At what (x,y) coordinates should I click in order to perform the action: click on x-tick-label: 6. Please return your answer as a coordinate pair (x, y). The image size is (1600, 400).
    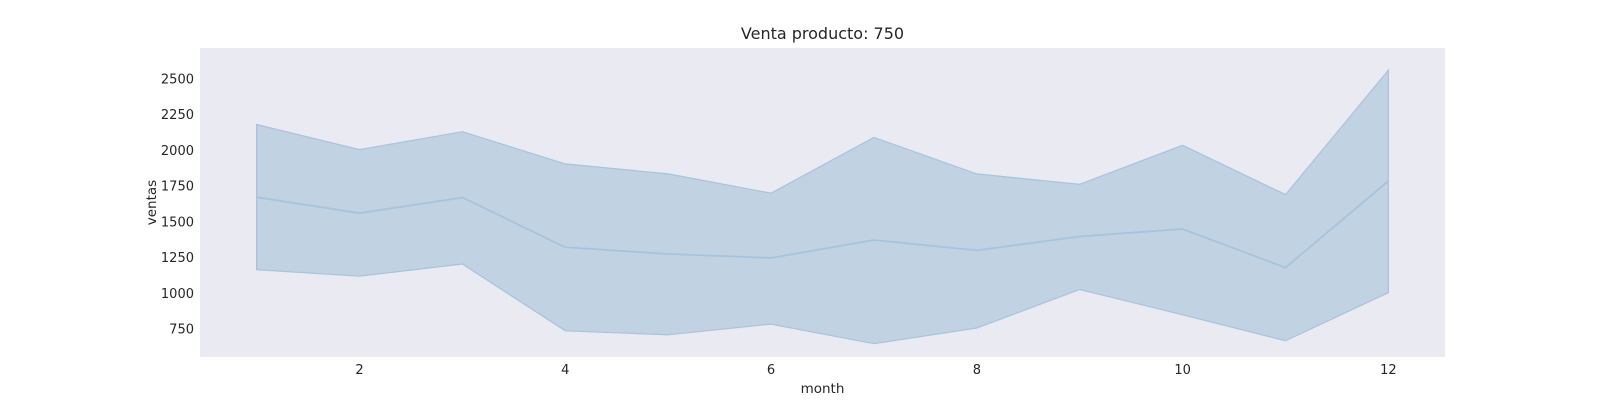
    Looking at the image, I should click on (771, 370).